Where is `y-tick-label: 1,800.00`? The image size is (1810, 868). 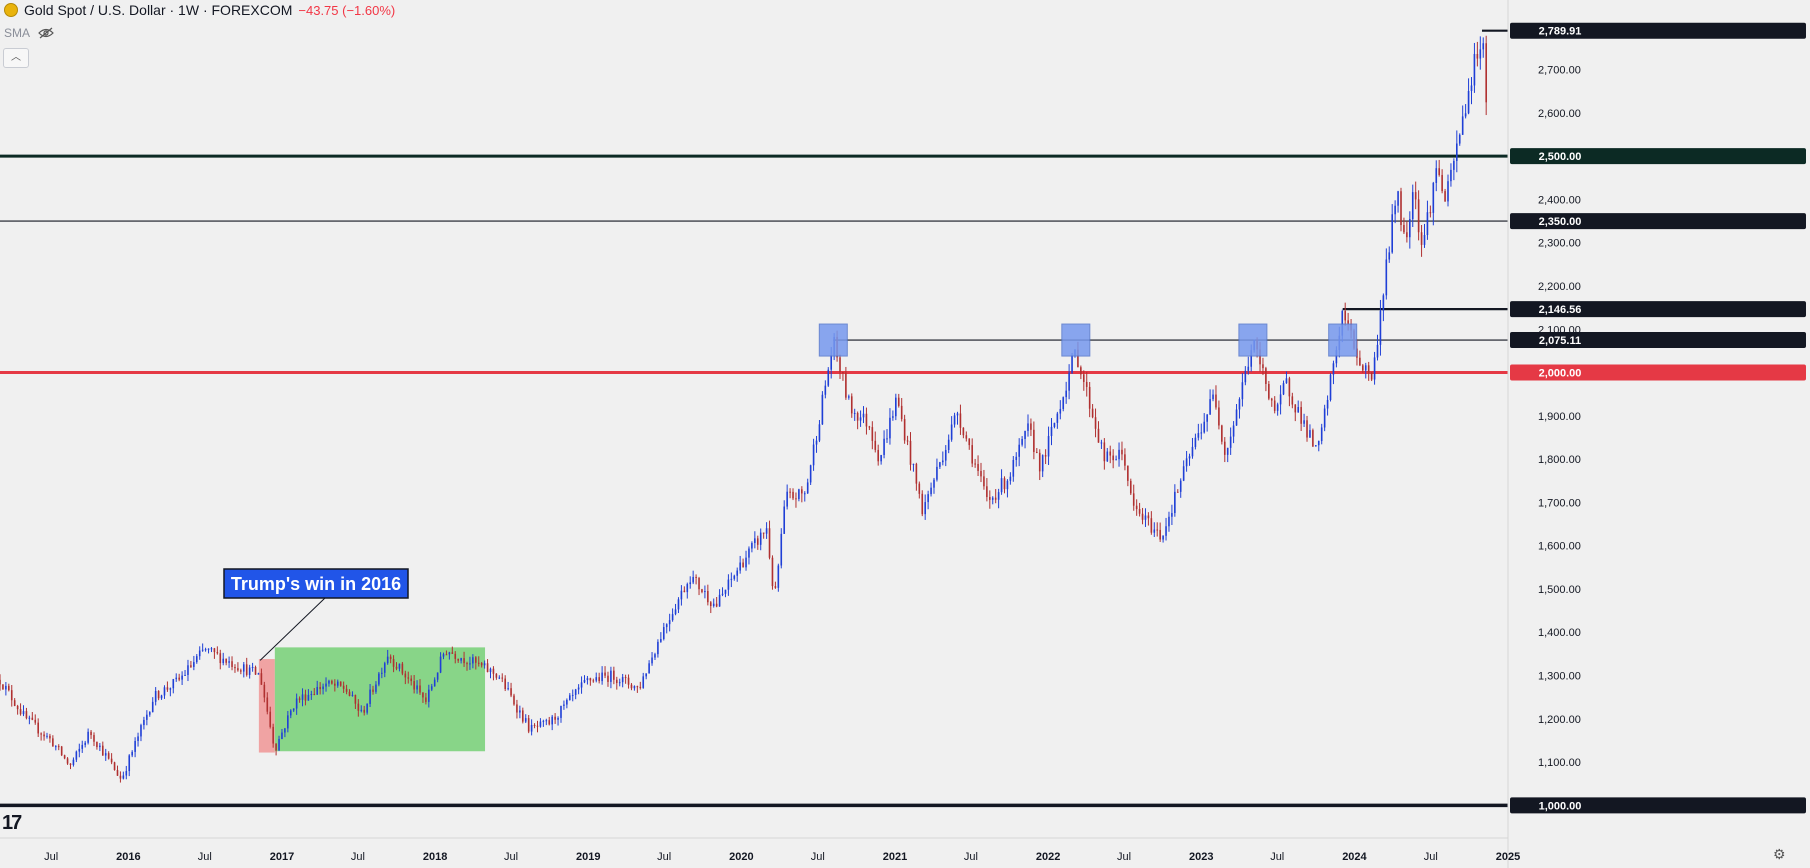 y-tick-label: 1,800.00 is located at coordinates (1559, 460).